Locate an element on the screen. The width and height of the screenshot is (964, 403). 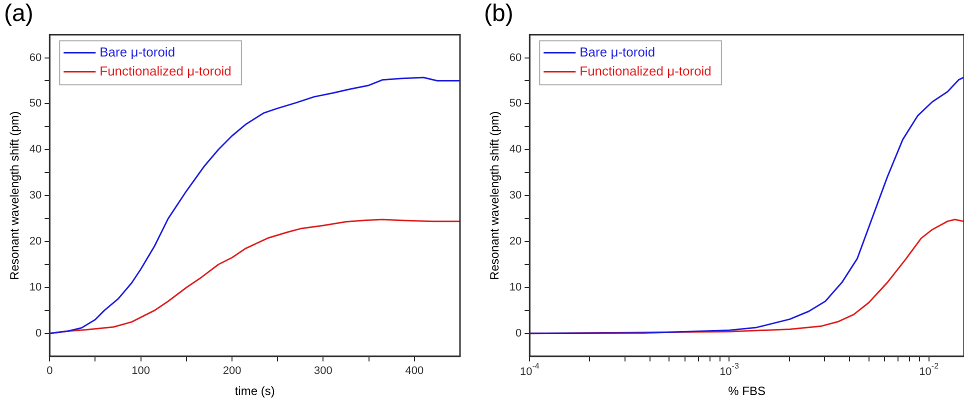
x-tick-label: 300 is located at coordinates (323, 371).